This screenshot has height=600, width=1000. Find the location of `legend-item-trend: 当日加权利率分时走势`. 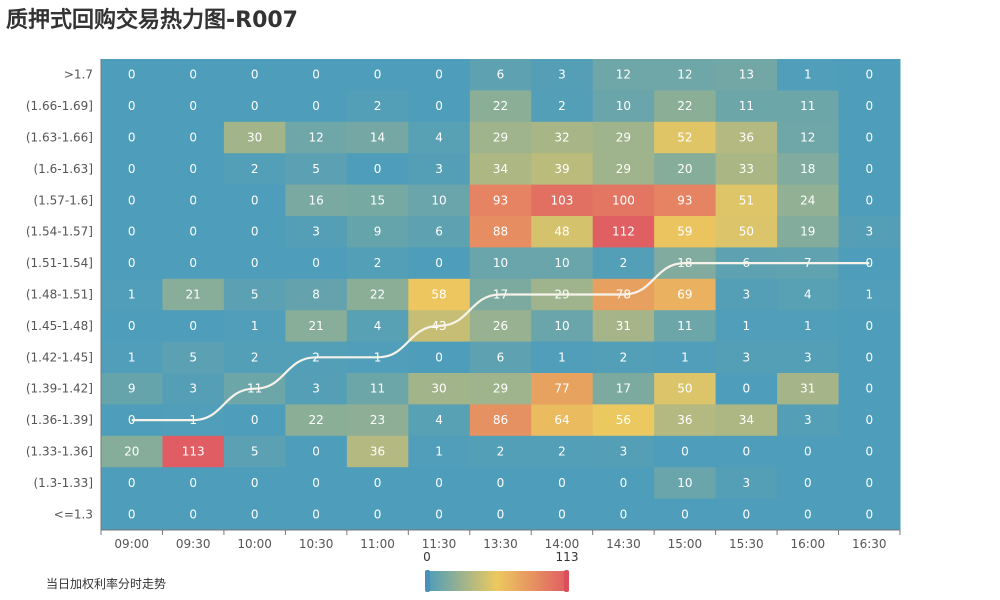

legend-item-trend: 当日加权利率分时走势 is located at coordinates (106, 583).